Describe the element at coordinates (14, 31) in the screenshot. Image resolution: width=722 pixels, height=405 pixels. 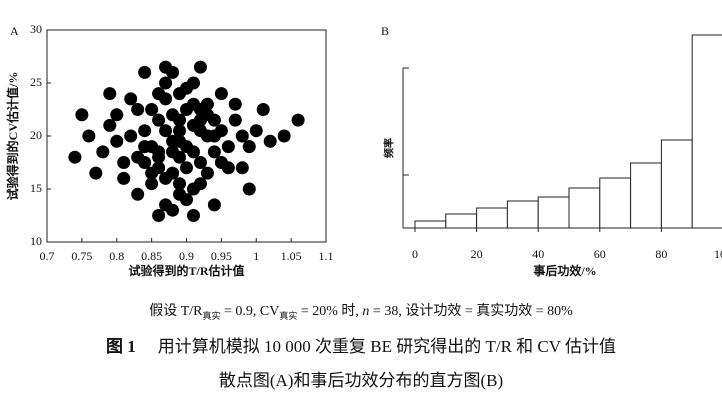
I see `panel-label: A` at that location.